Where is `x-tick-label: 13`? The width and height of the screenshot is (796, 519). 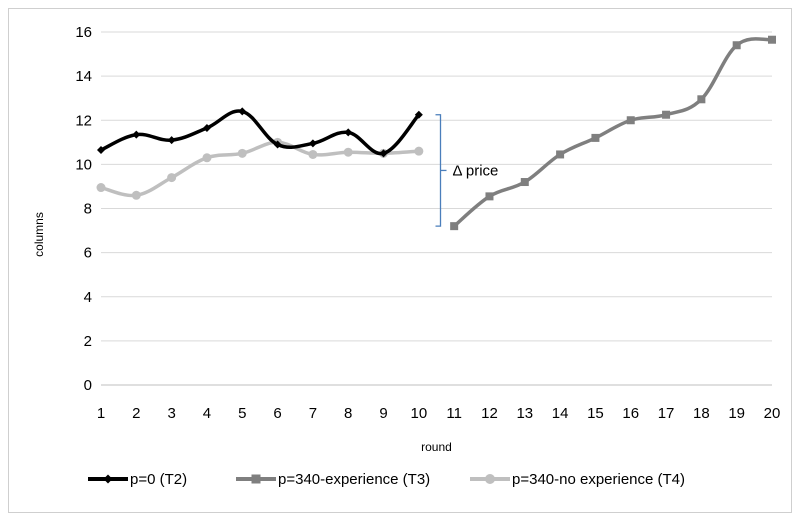 x-tick-label: 13 is located at coordinates (524, 413).